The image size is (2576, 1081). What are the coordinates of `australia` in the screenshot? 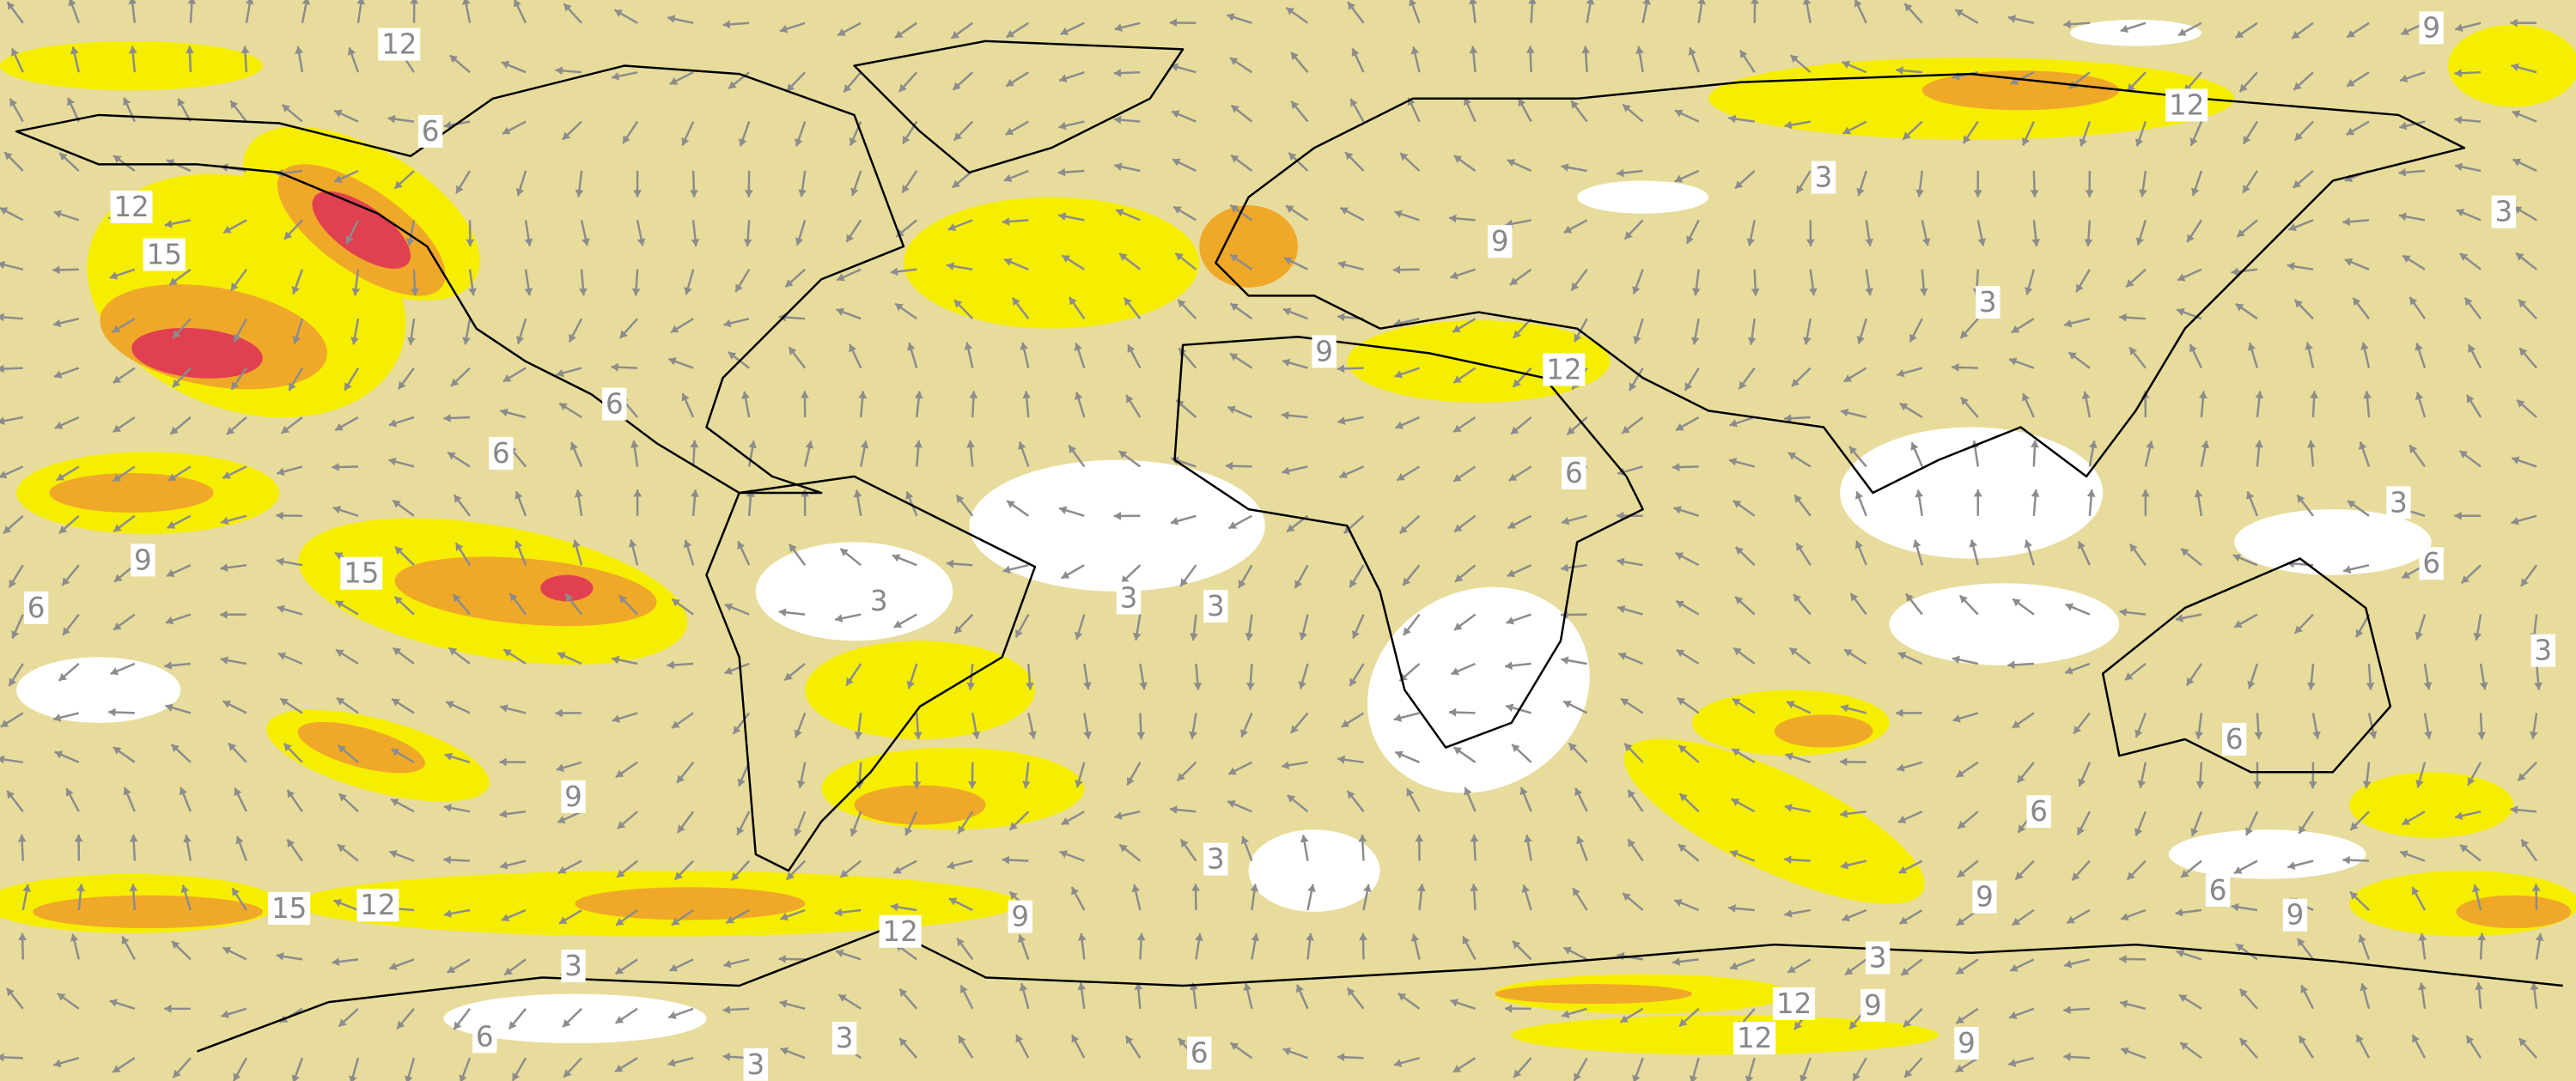 It's located at (2246, 665).